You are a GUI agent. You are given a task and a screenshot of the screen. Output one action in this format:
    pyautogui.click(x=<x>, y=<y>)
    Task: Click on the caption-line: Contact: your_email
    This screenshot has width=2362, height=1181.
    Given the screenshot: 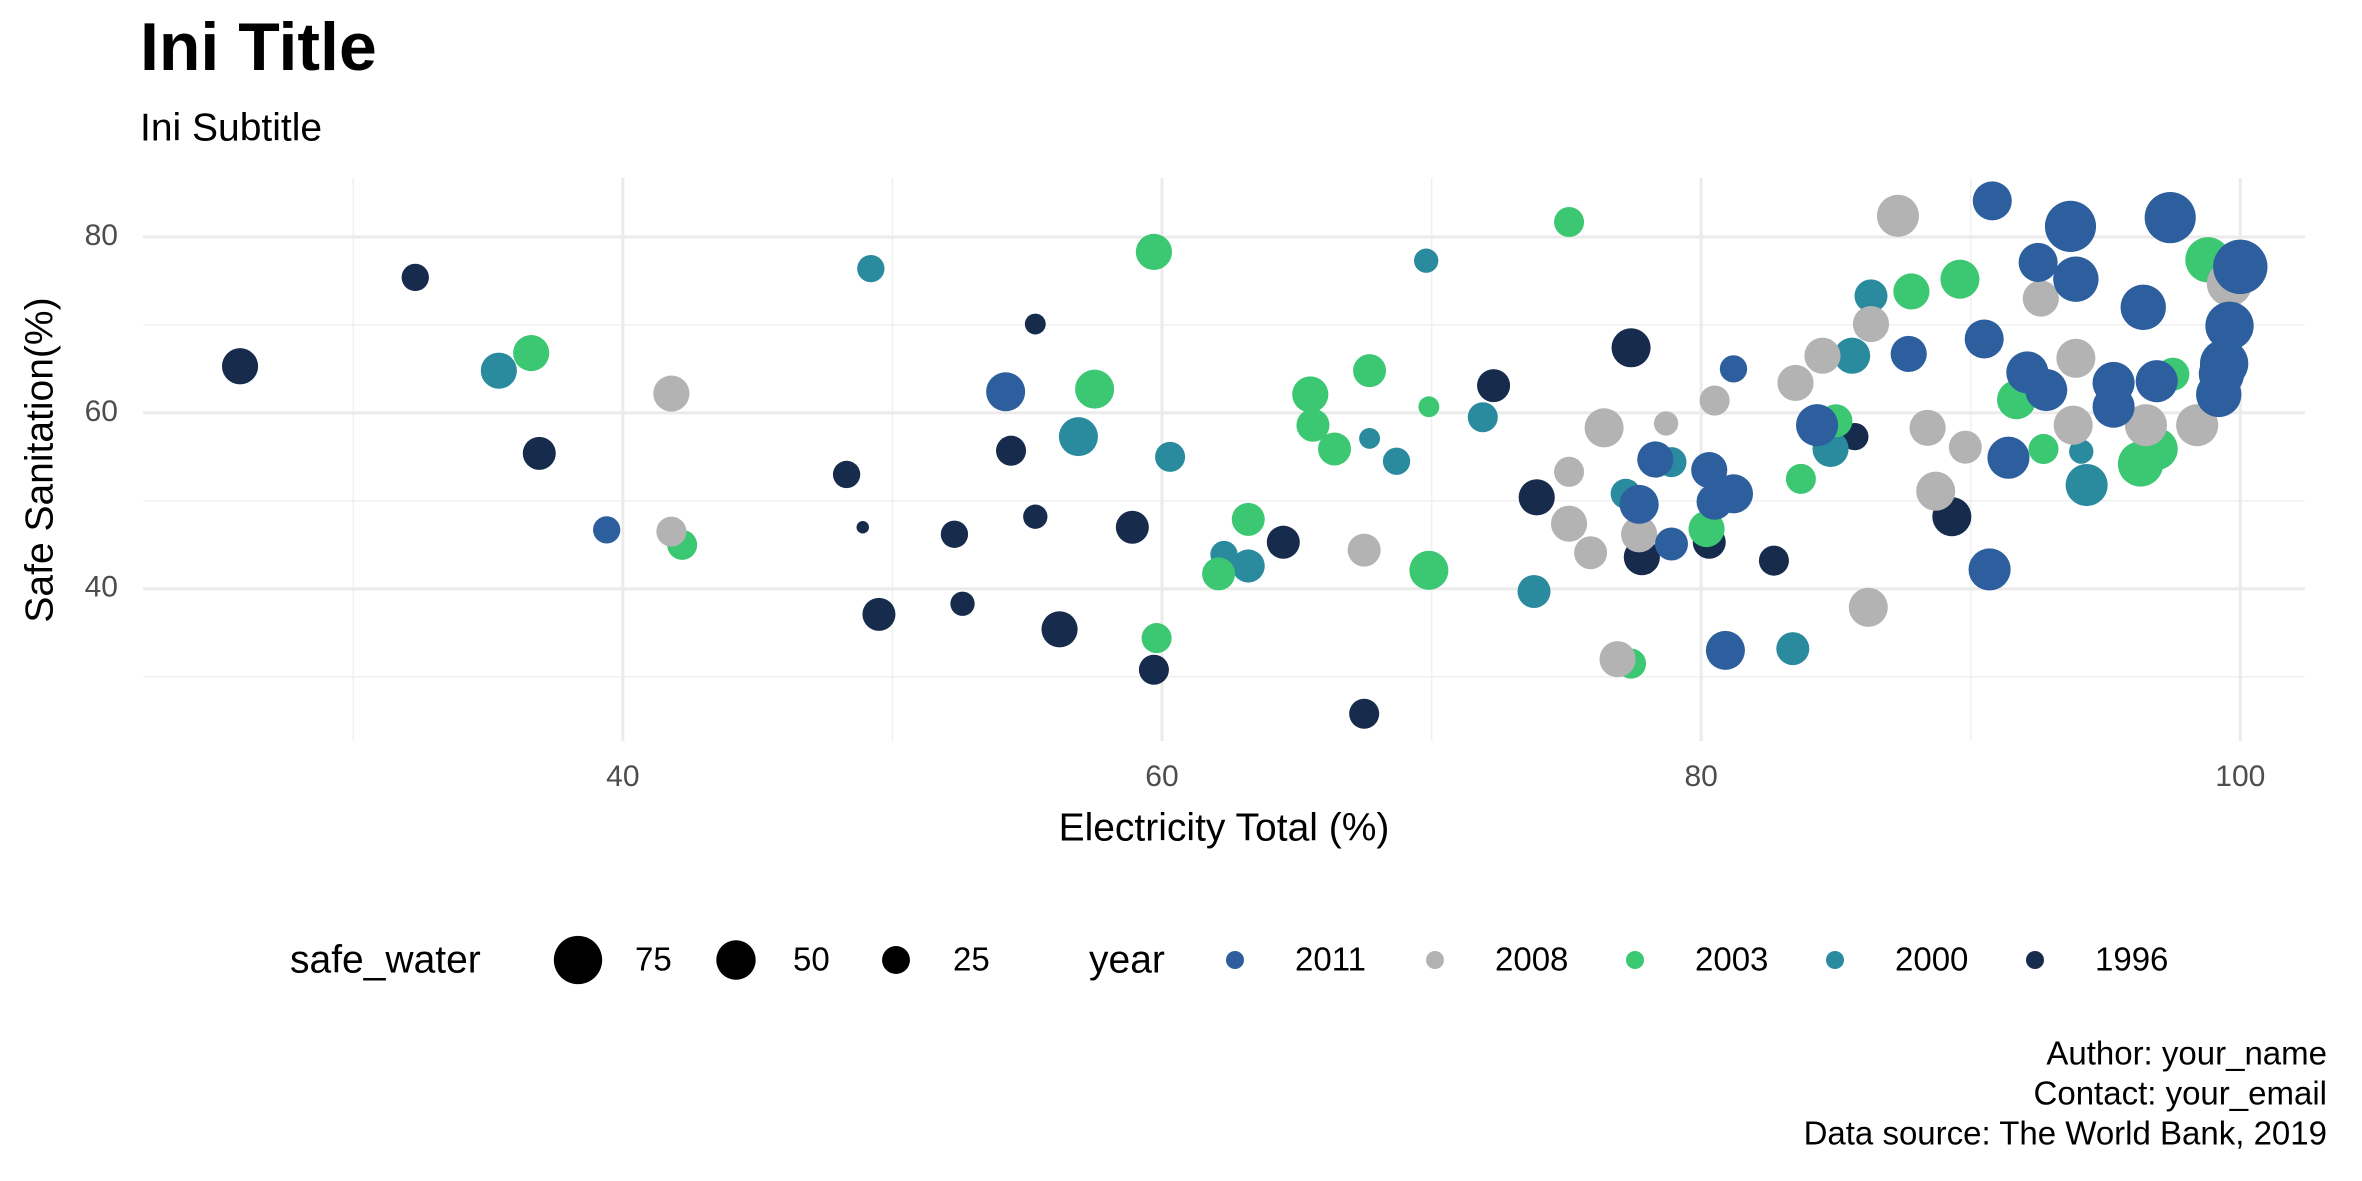 What is the action you would take?
    pyautogui.click(x=2180, y=1093)
    